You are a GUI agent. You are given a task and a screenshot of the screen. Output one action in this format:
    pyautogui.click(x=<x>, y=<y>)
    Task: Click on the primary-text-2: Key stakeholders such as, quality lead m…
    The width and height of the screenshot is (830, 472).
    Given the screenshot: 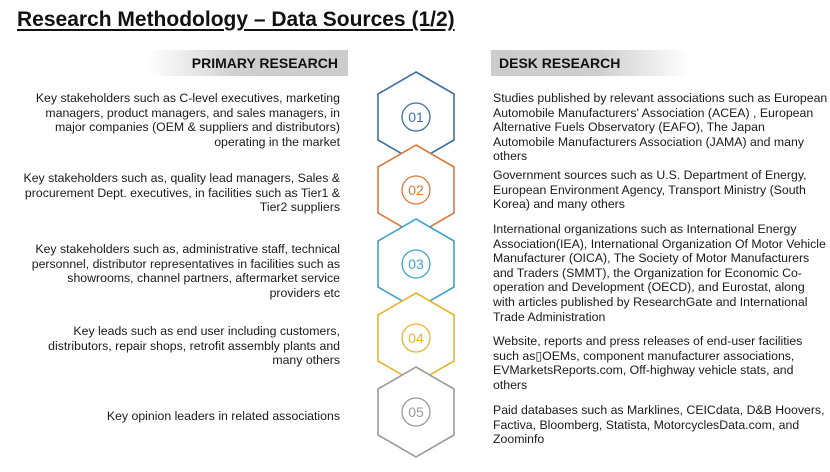 What is the action you would take?
    pyautogui.click(x=181, y=193)
    